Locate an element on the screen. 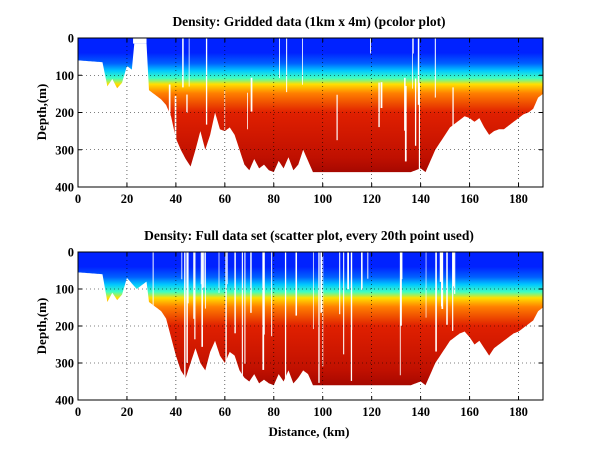 The width and height of the screenshot is (600, 456). top-y-axis-label: Depth,(m) is located at coordinates (41, 112).